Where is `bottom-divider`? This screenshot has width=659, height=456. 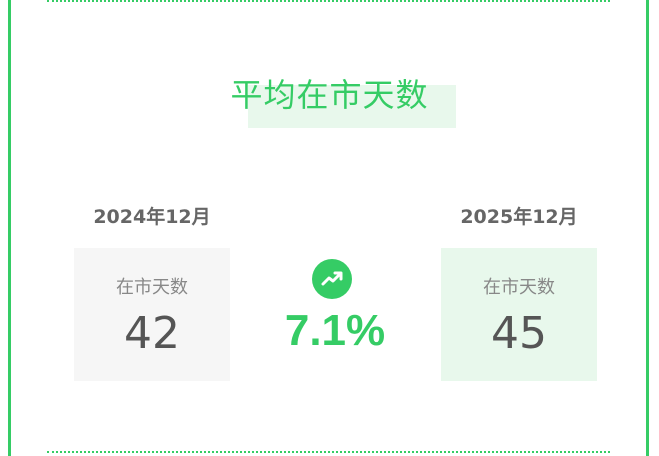
bottom-divider is located at coordinates (328, 452).